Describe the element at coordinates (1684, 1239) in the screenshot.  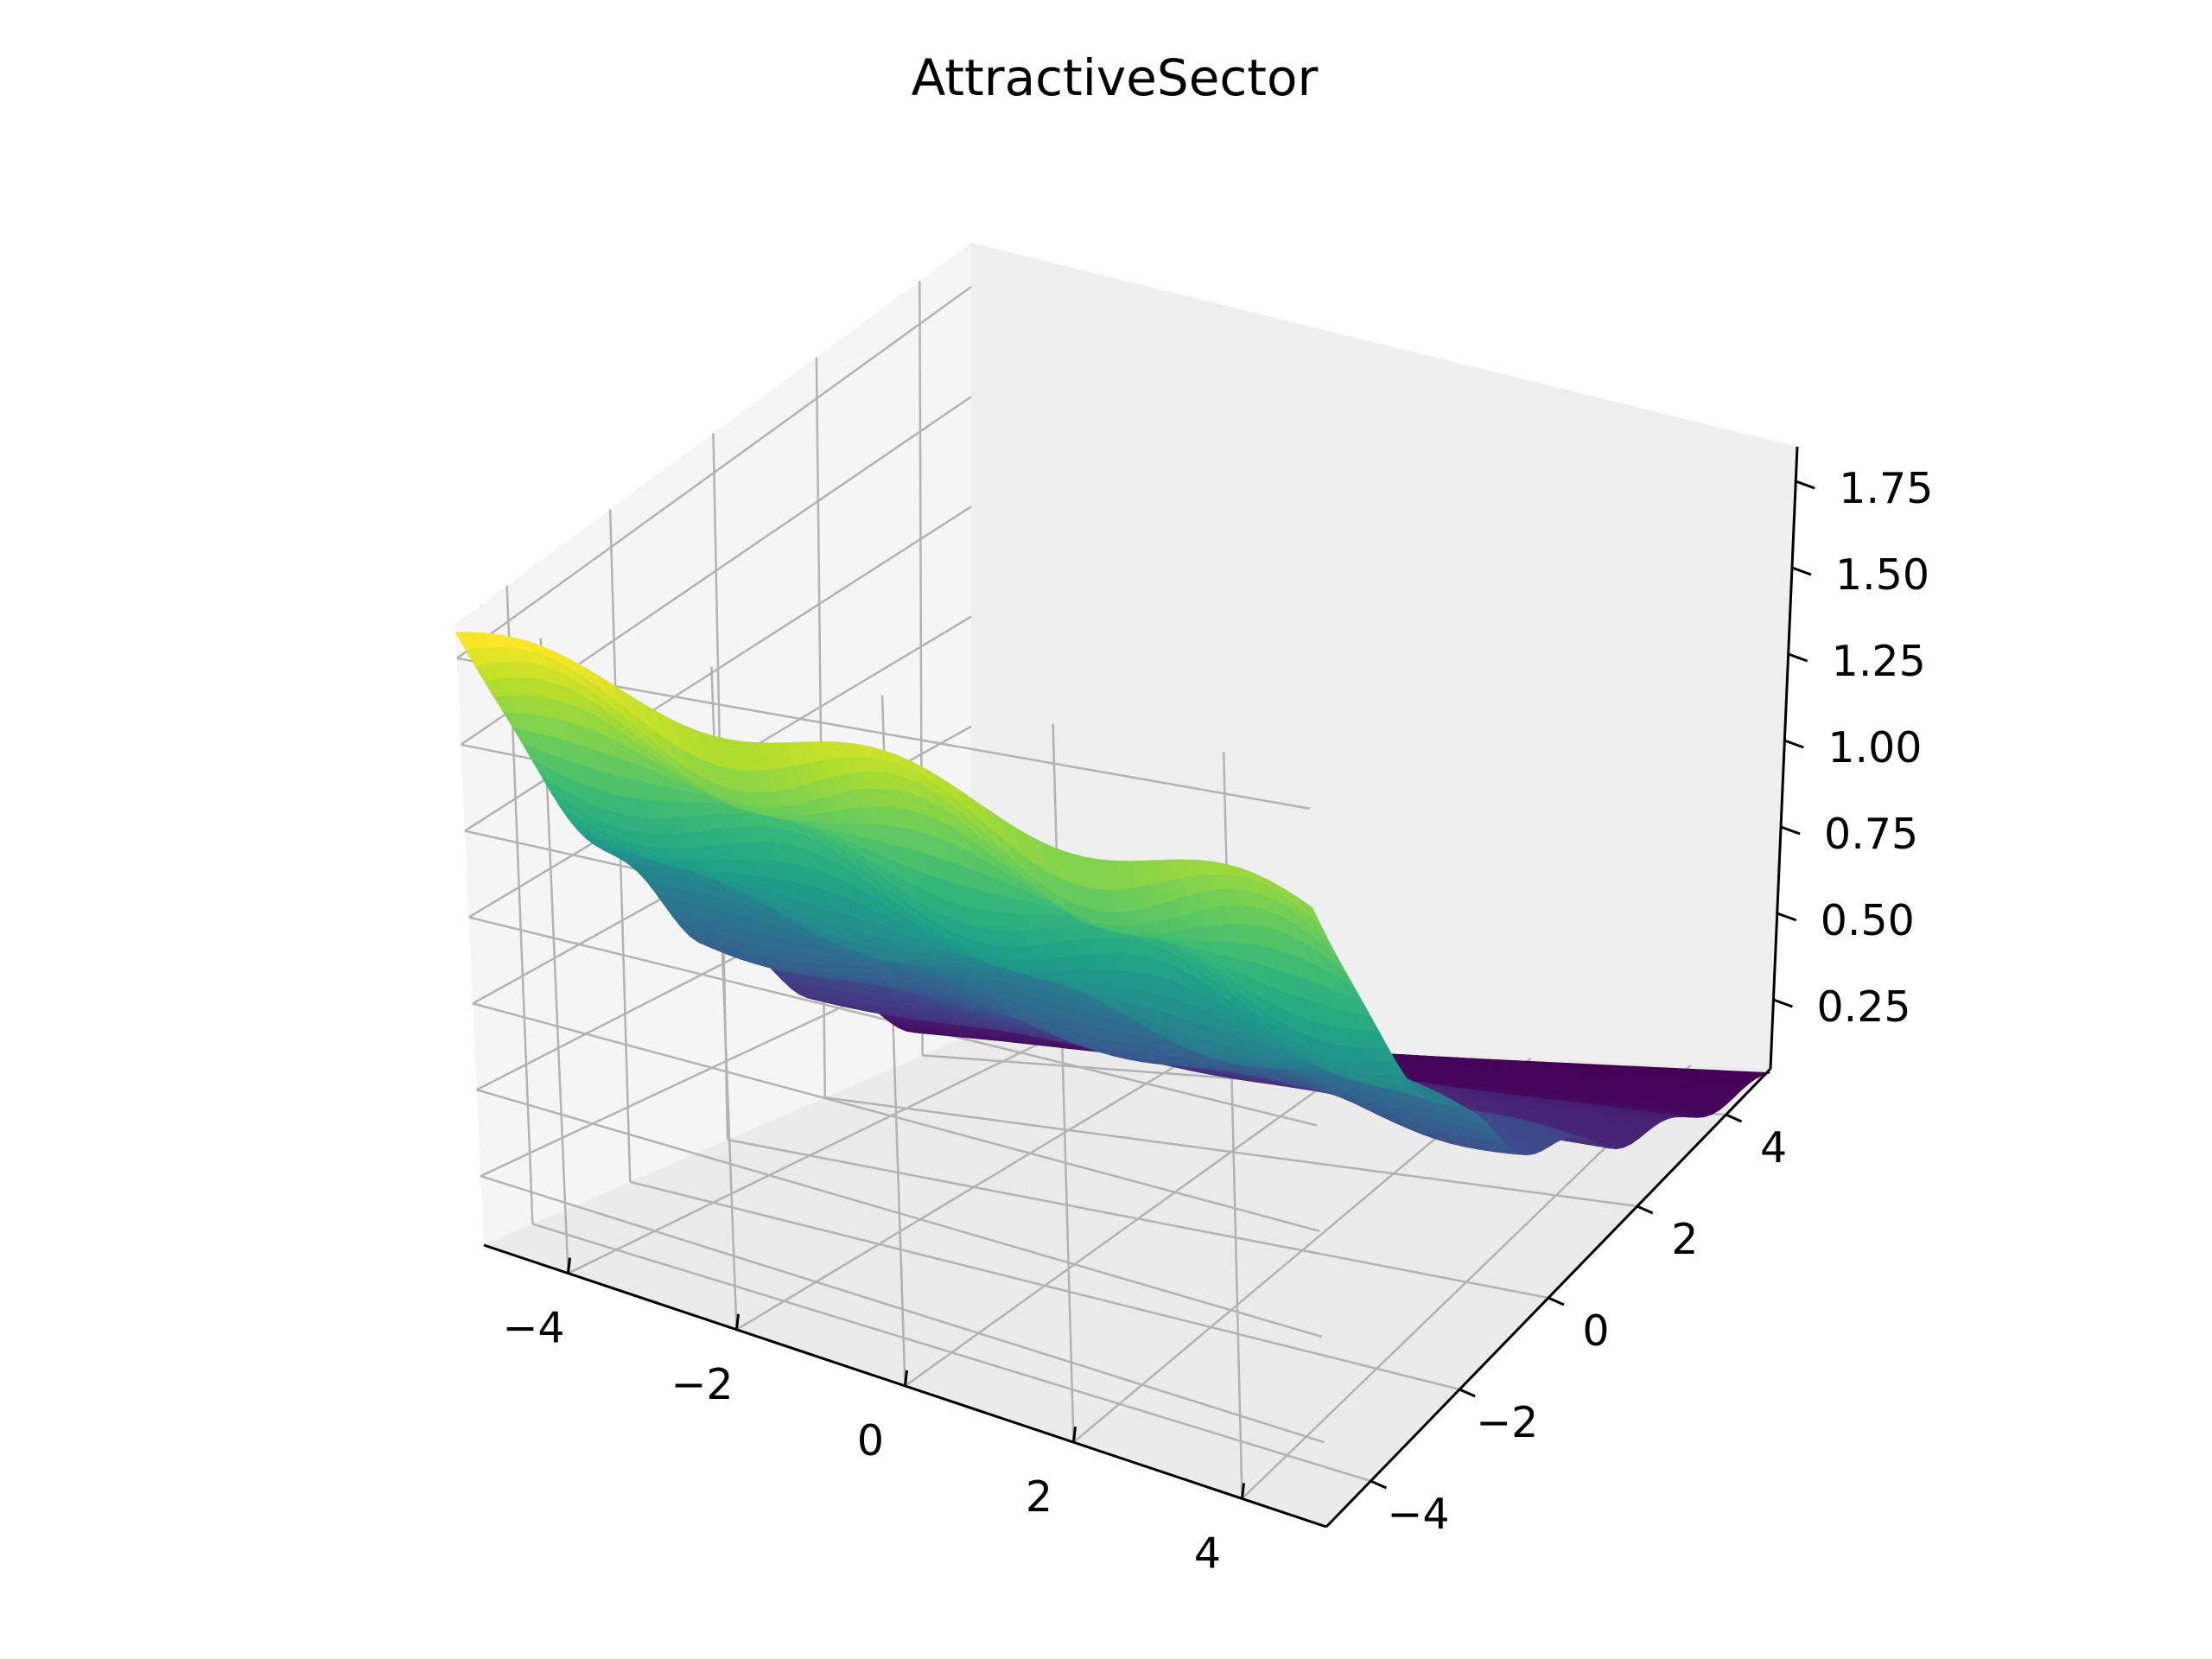
I see `y-tick-label: 2` at that location.